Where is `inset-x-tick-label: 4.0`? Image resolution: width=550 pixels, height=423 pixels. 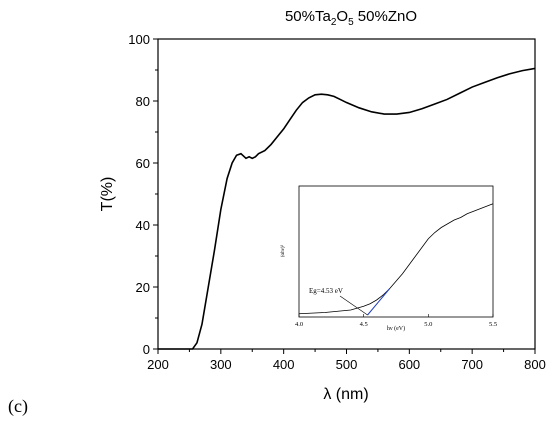 inset-x-tick-label: 4.0 is located at coordinates (299, 324).